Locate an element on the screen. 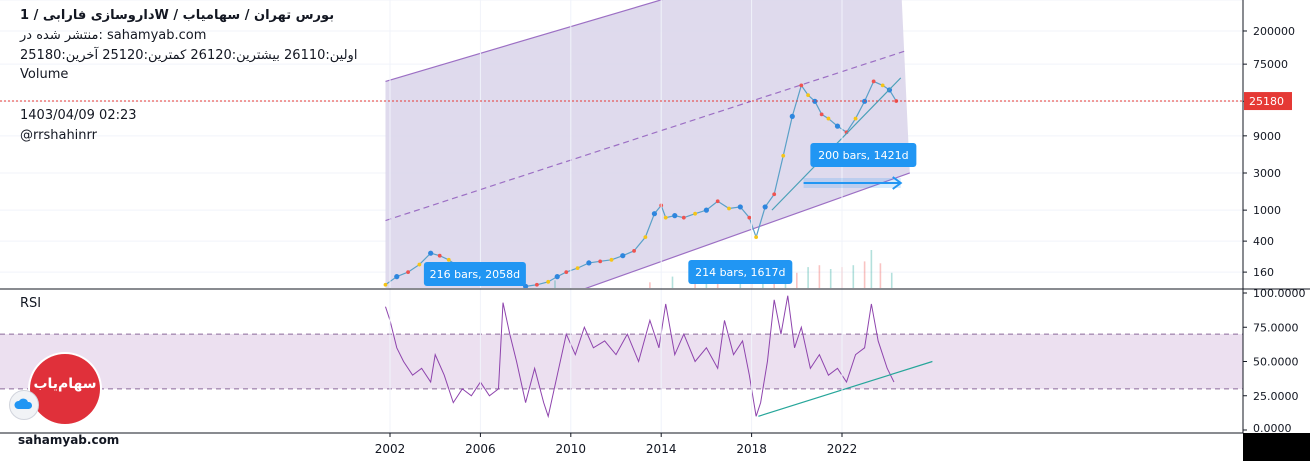 The image size is (1310, 465). x-tick-label: 2010 is located at coordinates (571, 449).